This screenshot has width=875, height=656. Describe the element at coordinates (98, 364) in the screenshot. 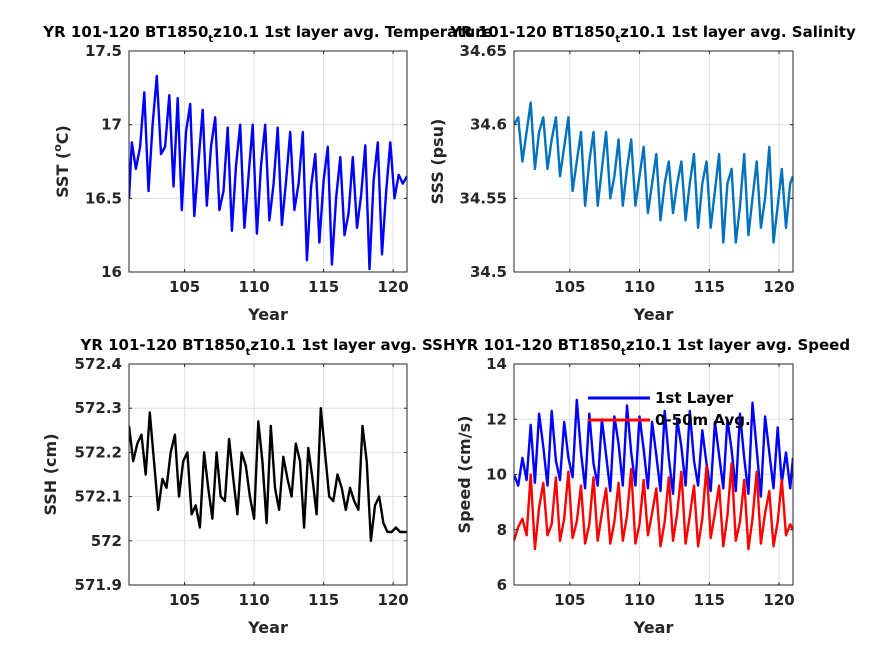

I see `y-tick-label: 572.4` at that location.